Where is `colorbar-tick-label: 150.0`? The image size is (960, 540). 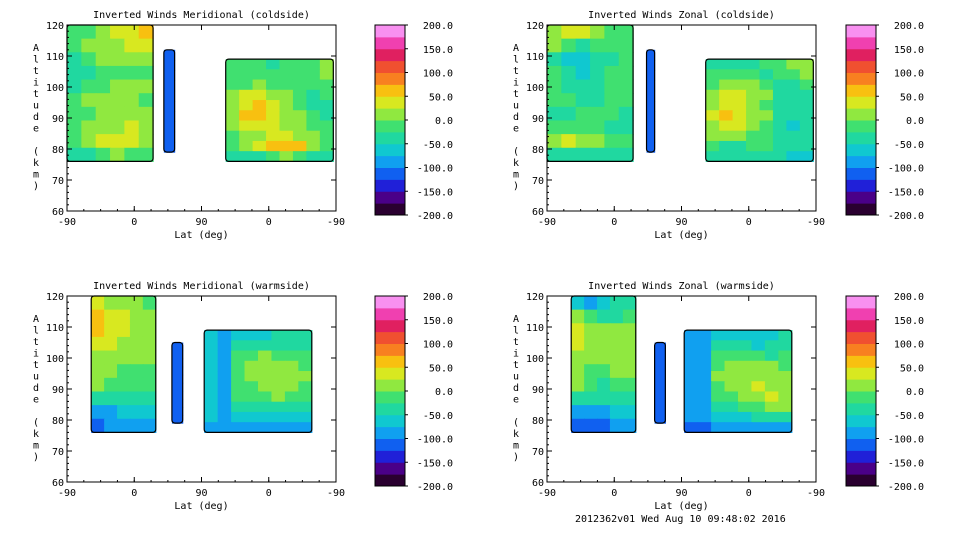
colorbar-tick-label: 150.0 is located at coordinates (909, 321).